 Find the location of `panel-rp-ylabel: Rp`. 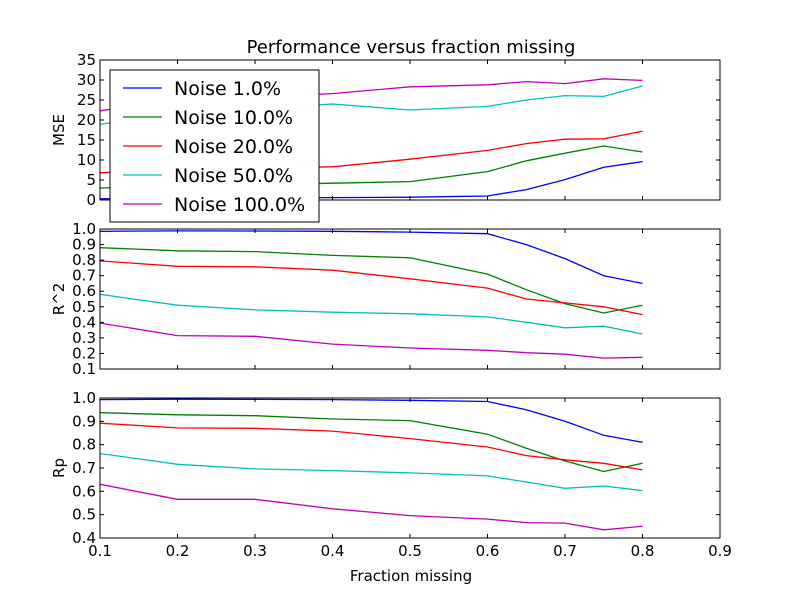

panel-rp-ylabel: Rp is located at coordinates (59, 468).